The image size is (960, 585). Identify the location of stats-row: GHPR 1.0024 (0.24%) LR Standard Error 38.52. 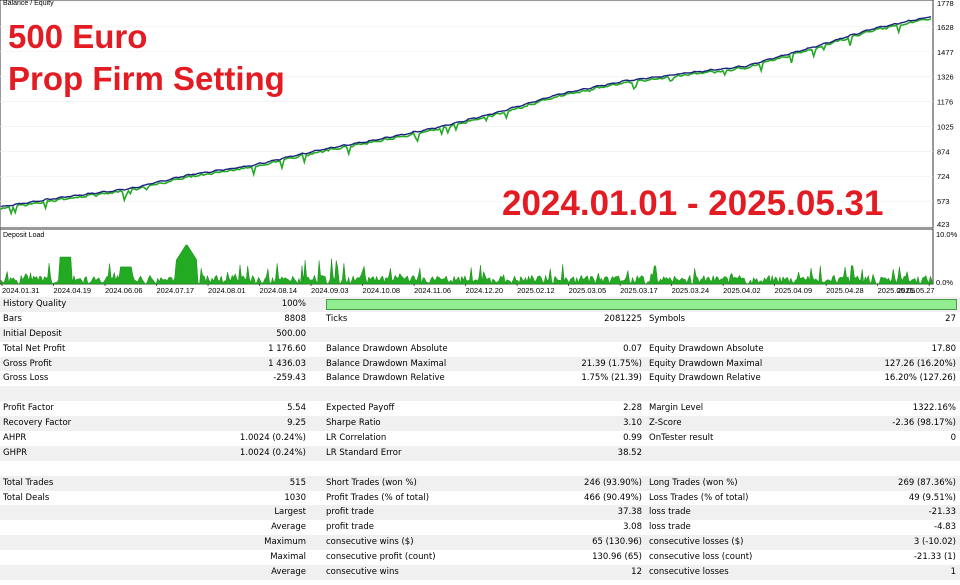
(480, 453).